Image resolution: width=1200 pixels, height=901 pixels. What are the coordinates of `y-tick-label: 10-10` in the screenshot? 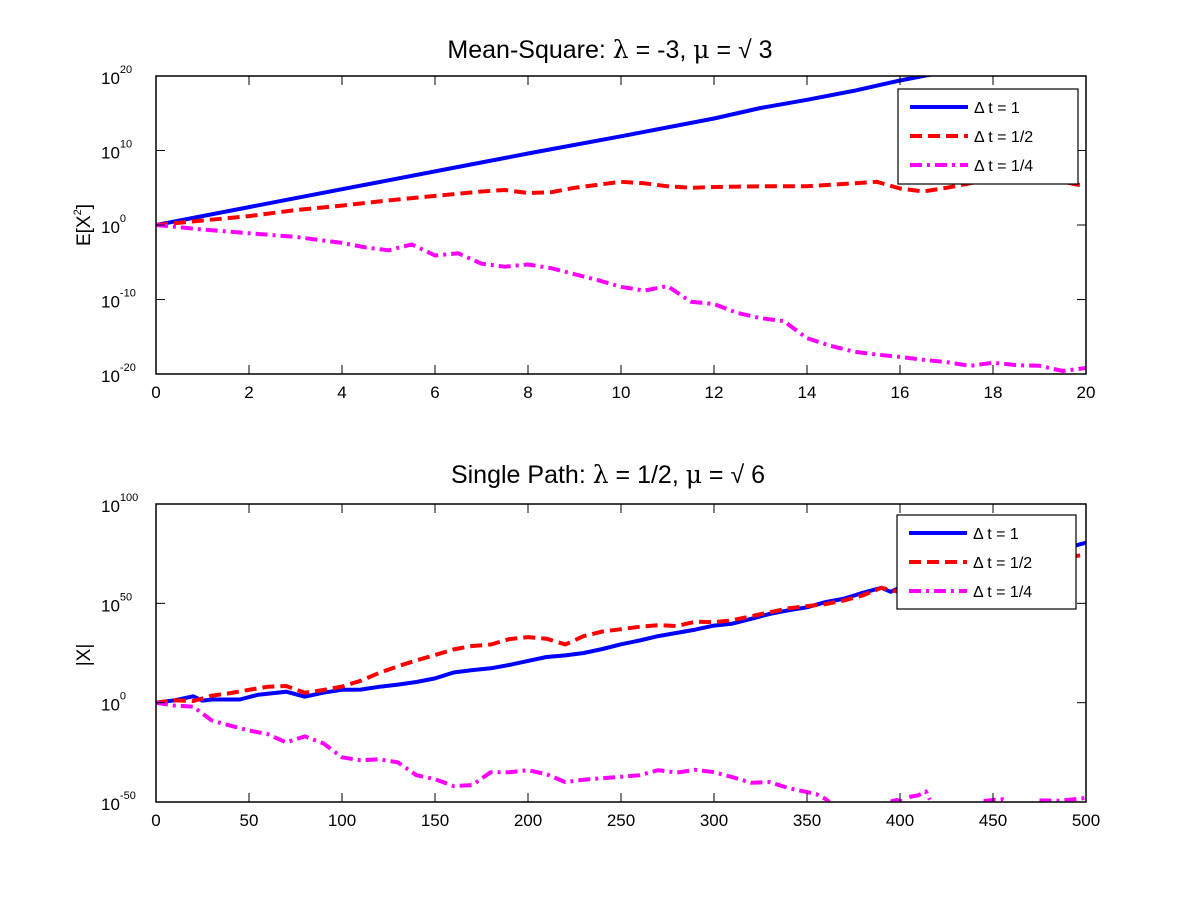 It's located at (118, 300).